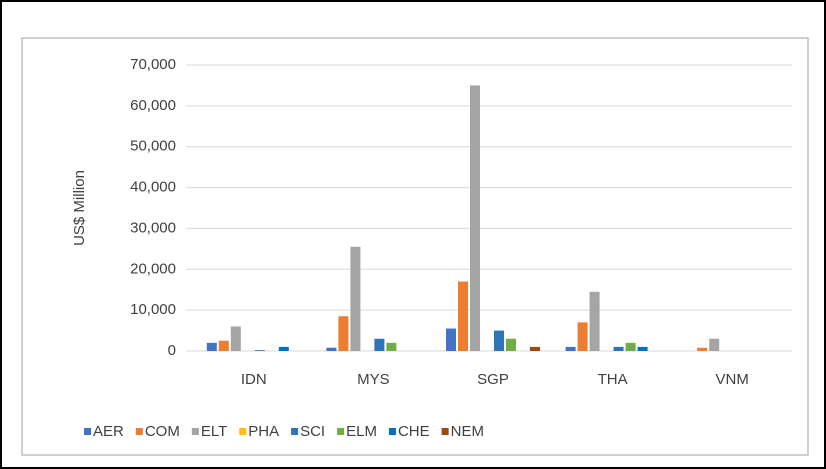  Describe the element at coordinates (613, 379) in the screenshot. I see `x-tick-label: THA` at that location.